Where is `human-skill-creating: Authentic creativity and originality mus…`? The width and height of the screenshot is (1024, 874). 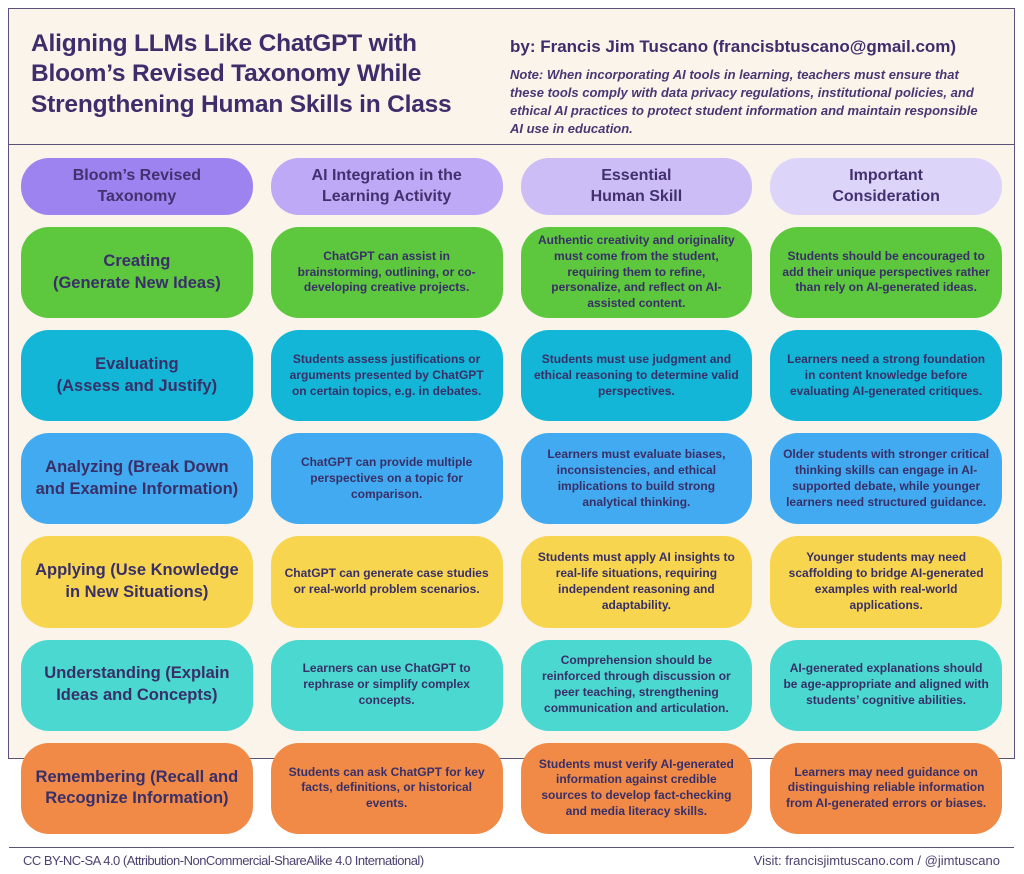 human-skill-creating: Authentic creativity and originality mus… is located at coordinates (636, 273).